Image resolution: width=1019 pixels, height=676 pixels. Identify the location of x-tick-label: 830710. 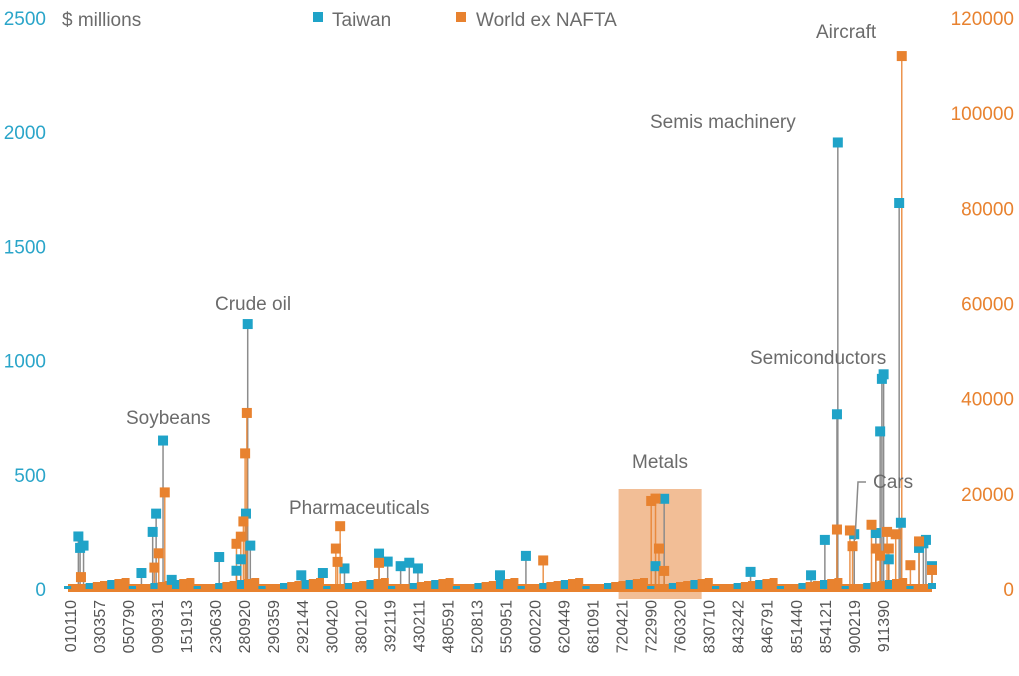
(710, 626).